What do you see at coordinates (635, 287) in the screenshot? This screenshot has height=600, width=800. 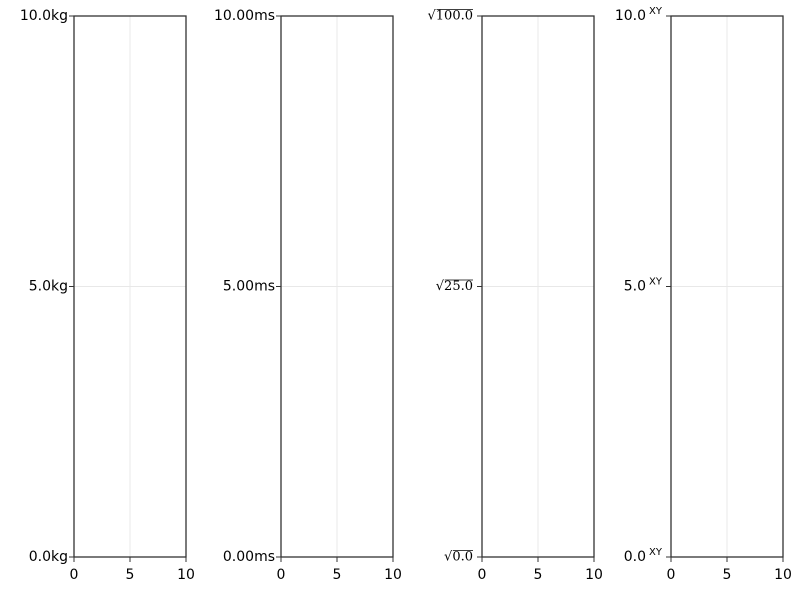 I see `y-tick-label: 5.0` at bounding box center [635, 287].